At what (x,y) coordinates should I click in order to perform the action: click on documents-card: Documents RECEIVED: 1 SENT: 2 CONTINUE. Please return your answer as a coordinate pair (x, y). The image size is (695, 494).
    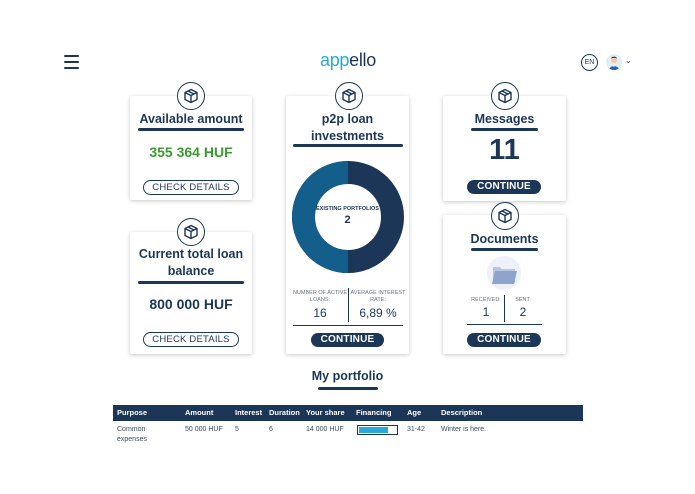
    Looking at the image, I should click on (504, 284).